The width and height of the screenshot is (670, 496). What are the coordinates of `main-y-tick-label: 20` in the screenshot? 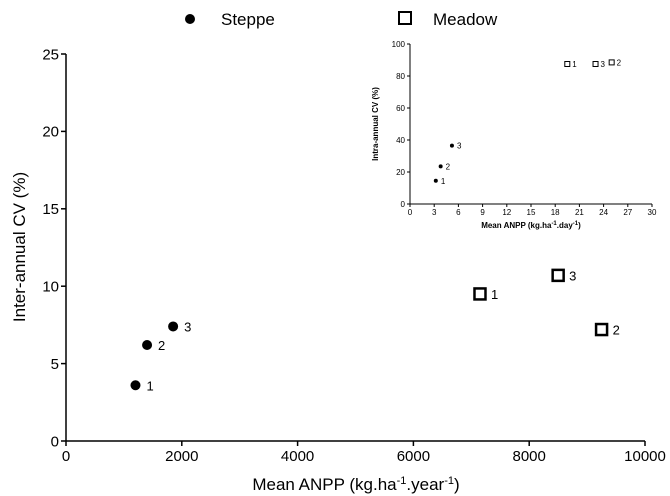 It's located at (50, 132).